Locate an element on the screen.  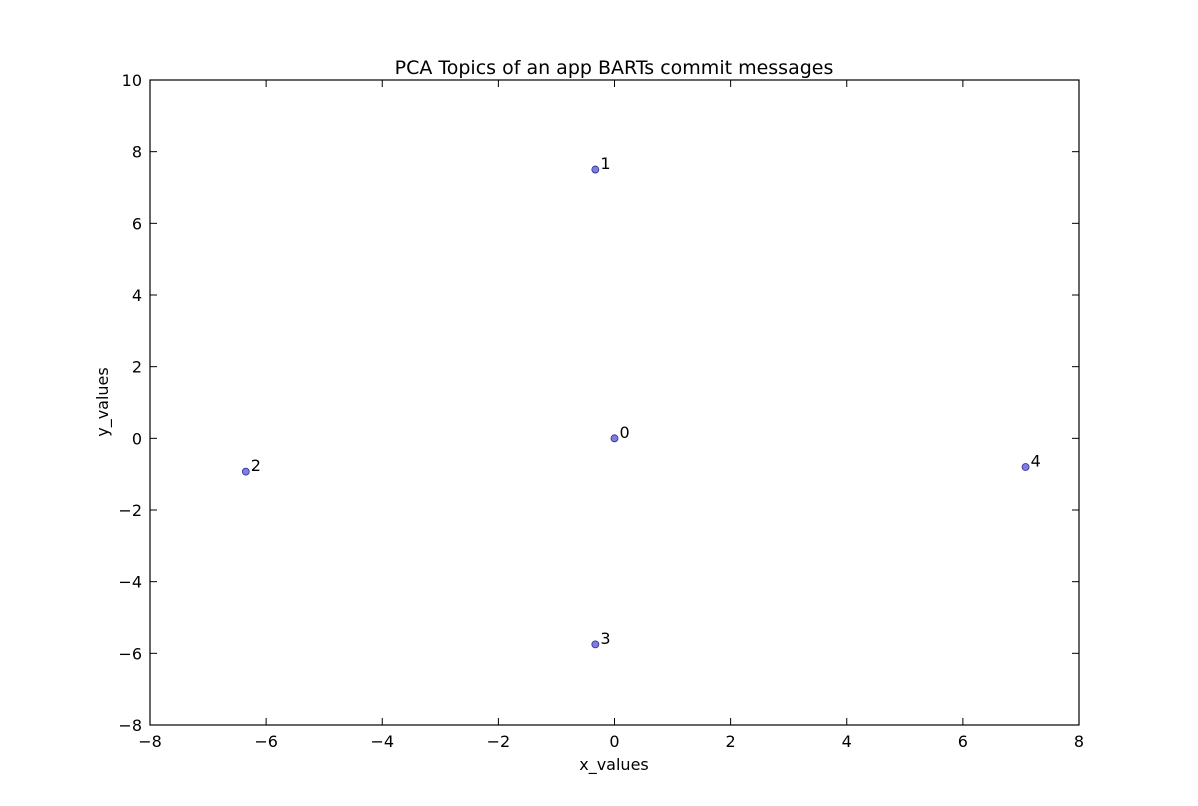
x-tick-label: −2 is located at coordinates (499, 741).